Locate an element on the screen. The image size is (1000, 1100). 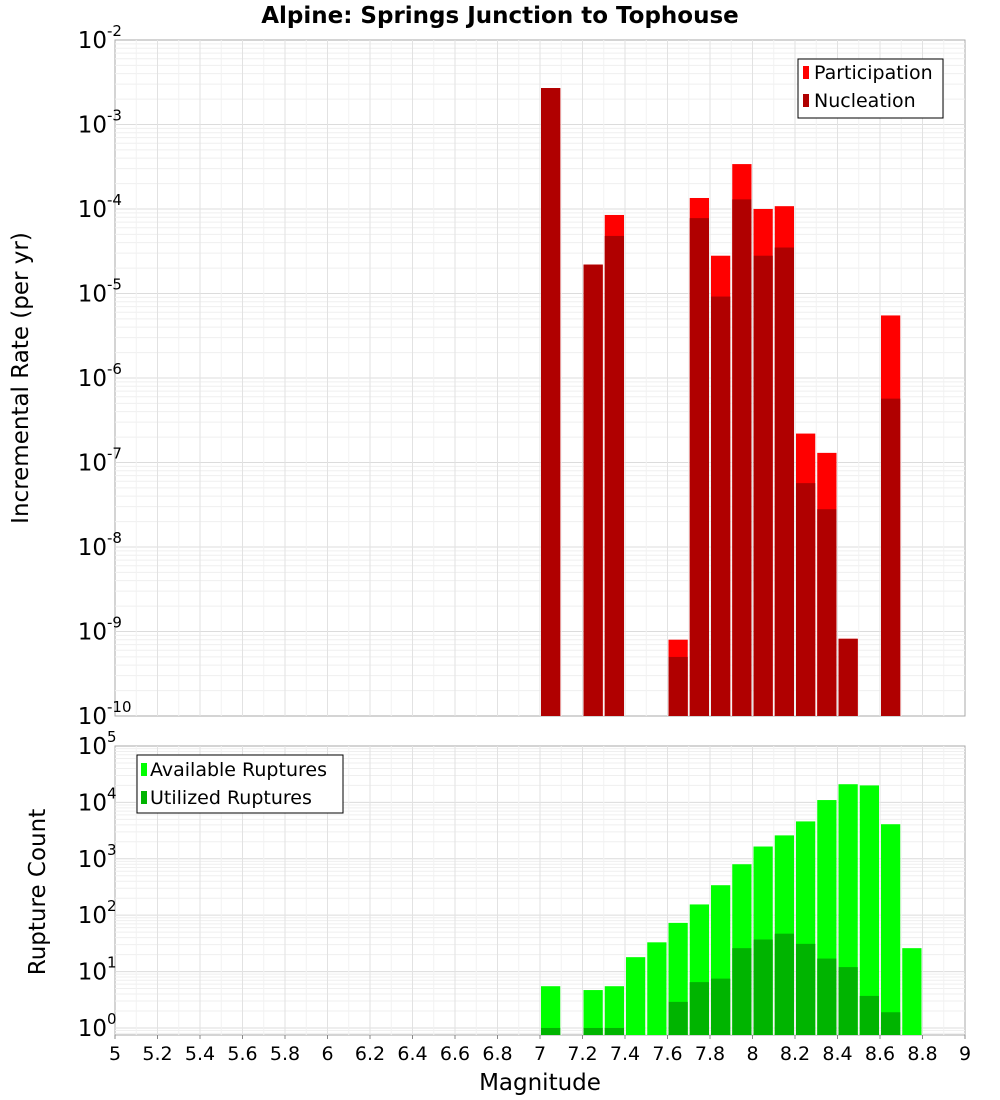
y-tick-label: 10 -3 is located at coordinates (100, 123).